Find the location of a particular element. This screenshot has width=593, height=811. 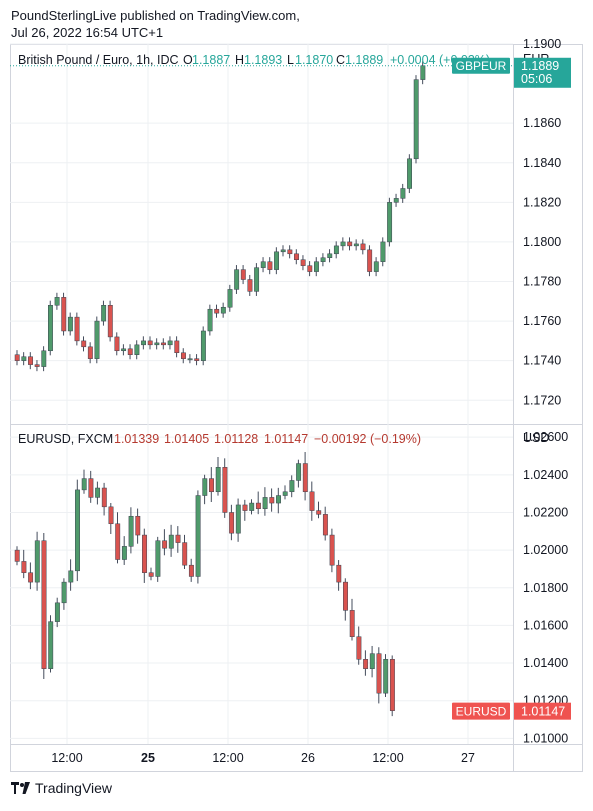

pane1-high-value: 1.1893 is located at coordinates (263, 60).